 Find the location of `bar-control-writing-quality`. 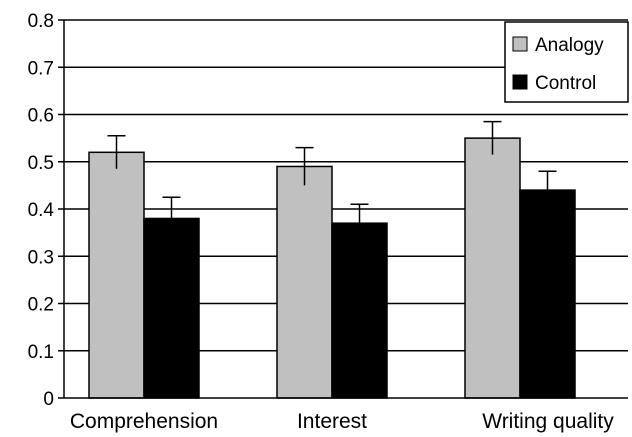

bar-control-writing-quality is located at coordinates (547, 294).